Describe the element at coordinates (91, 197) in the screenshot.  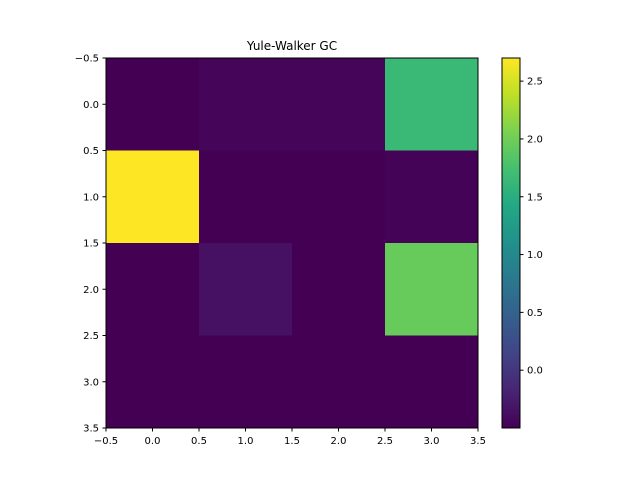
I see `y-tick-label: 1.0` at that location.